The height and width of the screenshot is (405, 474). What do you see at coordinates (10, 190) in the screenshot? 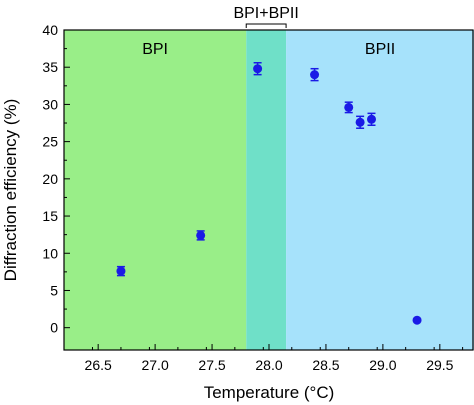
I see `y-axis-title: Diffraction efficiency (%)` at bounding box center [10, 190].